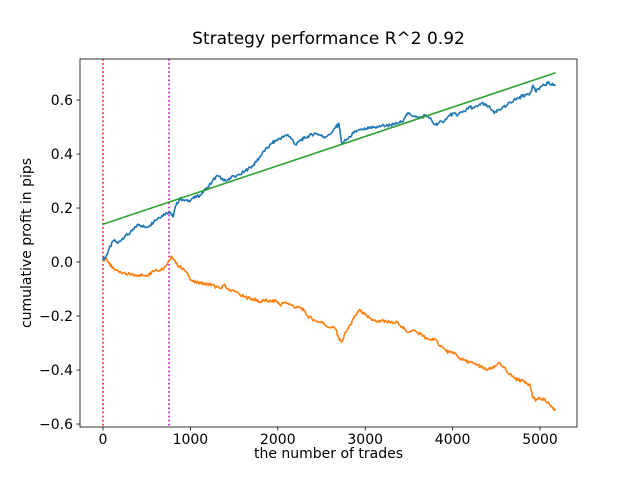 The image size is (640, 480). What do you see at coordinates (62, 101) in the screenshot?
I see `y-tick-label: 0.6` at bounding box center [62, 101].